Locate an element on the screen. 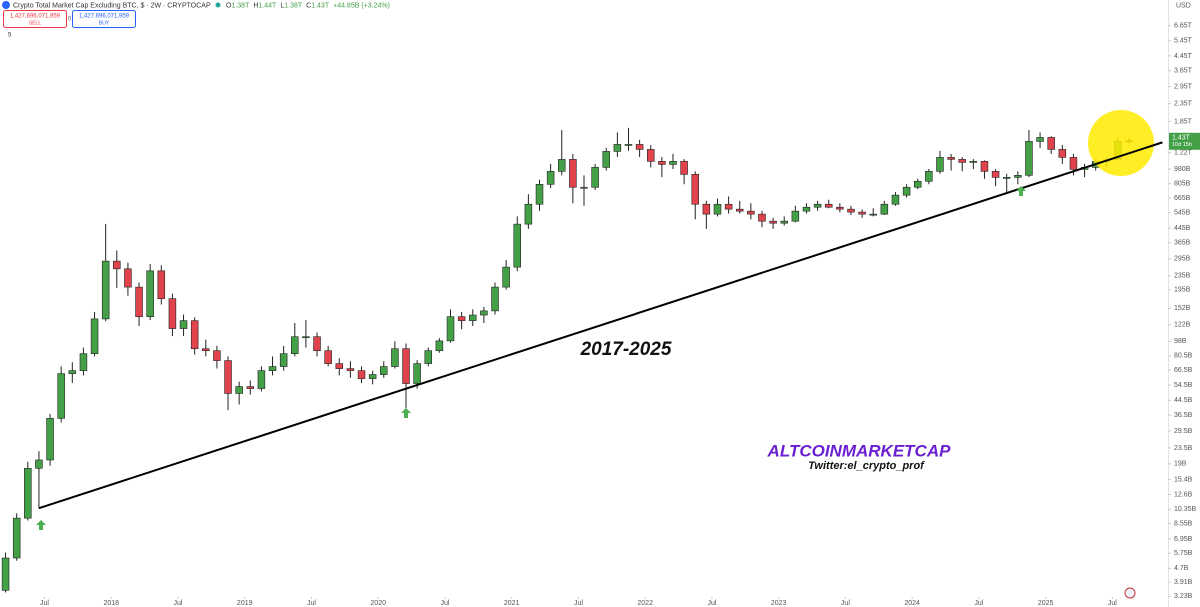 Image resolution: width=1200 pixels, height=607 pixels. y-tick-label: 3.23B is located at coordinates (1183, 596).